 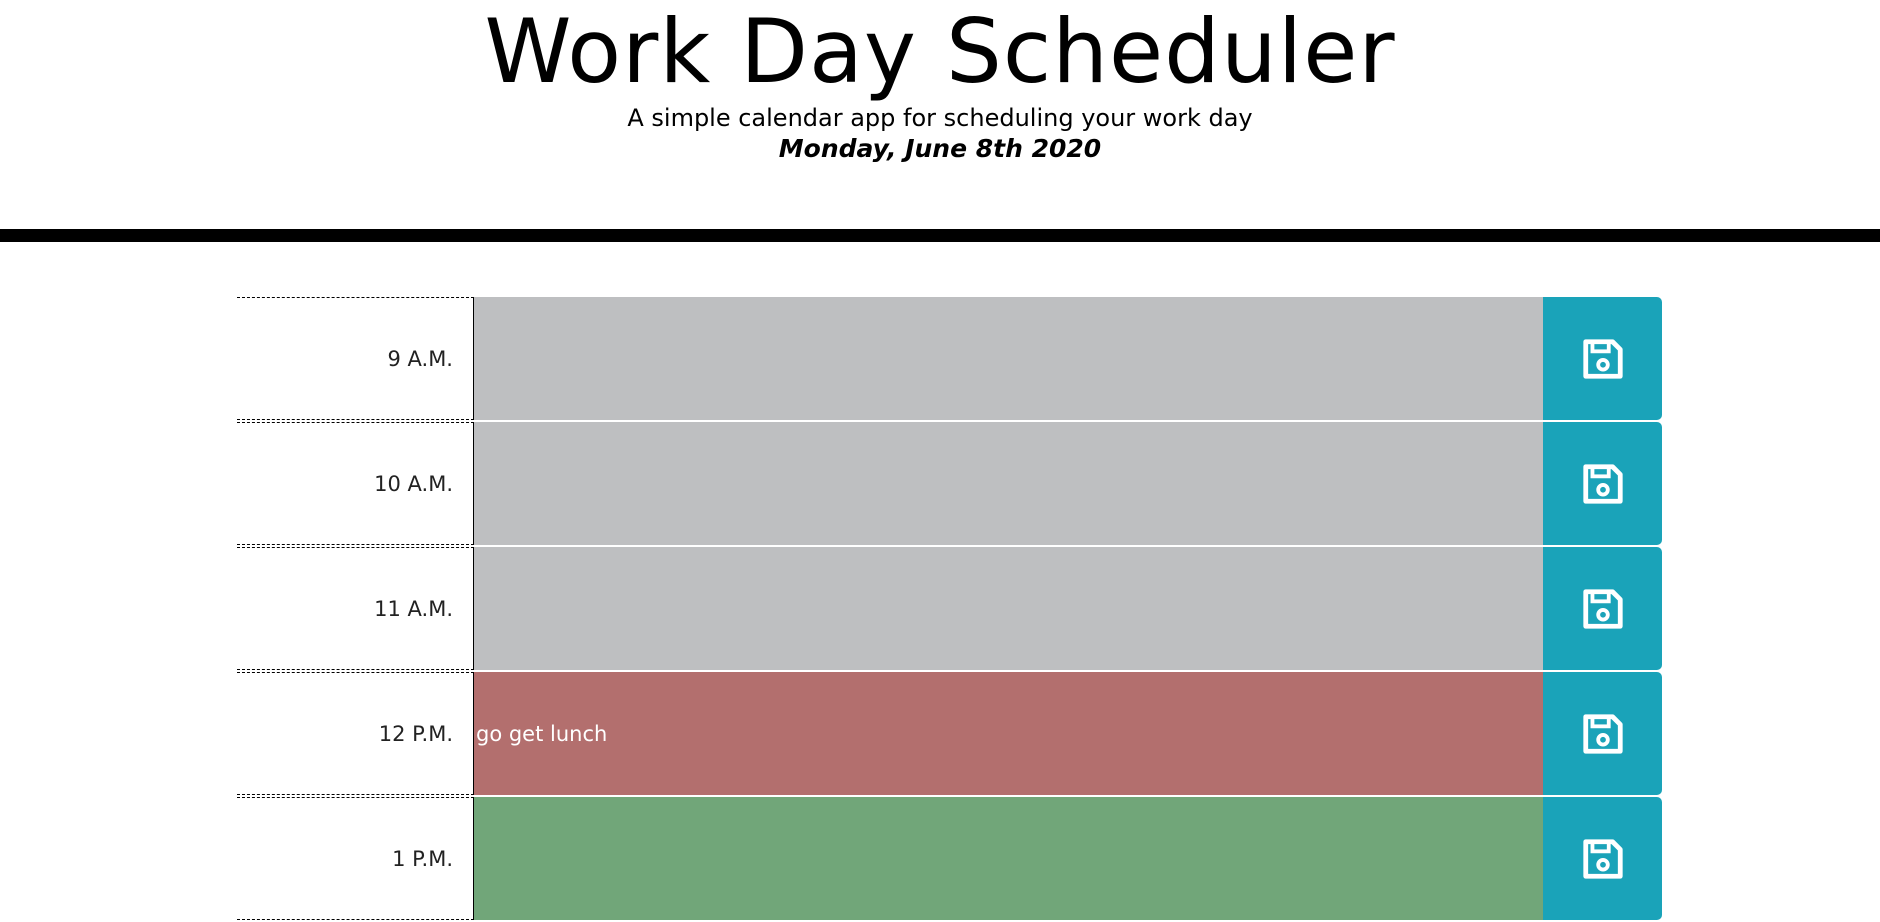 What do you see at coordinates (355, 733) in the screenshot?
I see `hour-label: 12 P.M.` at bounding box center [355, 733].